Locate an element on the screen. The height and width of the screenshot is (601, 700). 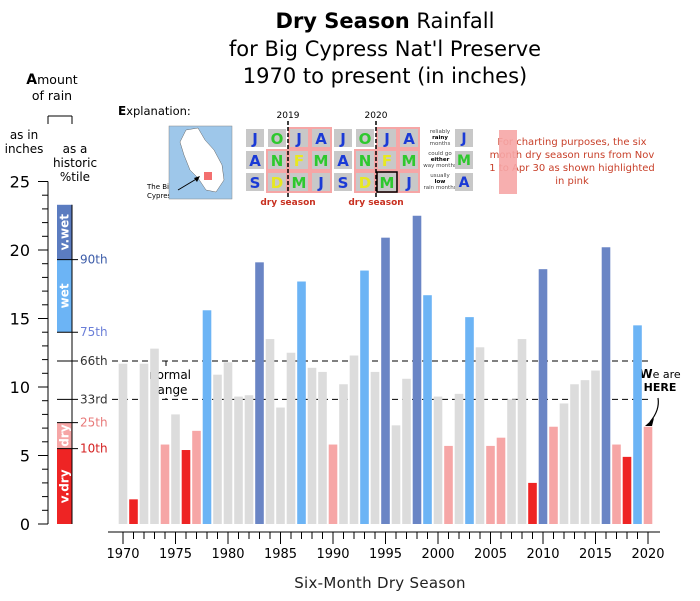
x-tick-label: 1975 is located at coordinates (175, 554).